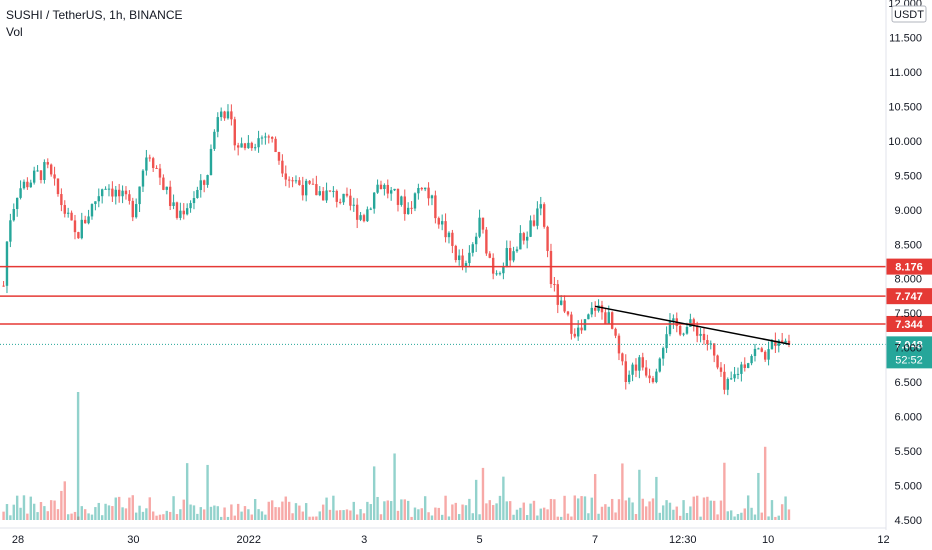 This screenshot has height=550, width=932. Describe the element at coordinates (909, 297) in the screenshot. I see `level-price-label: 7.747` at that location.